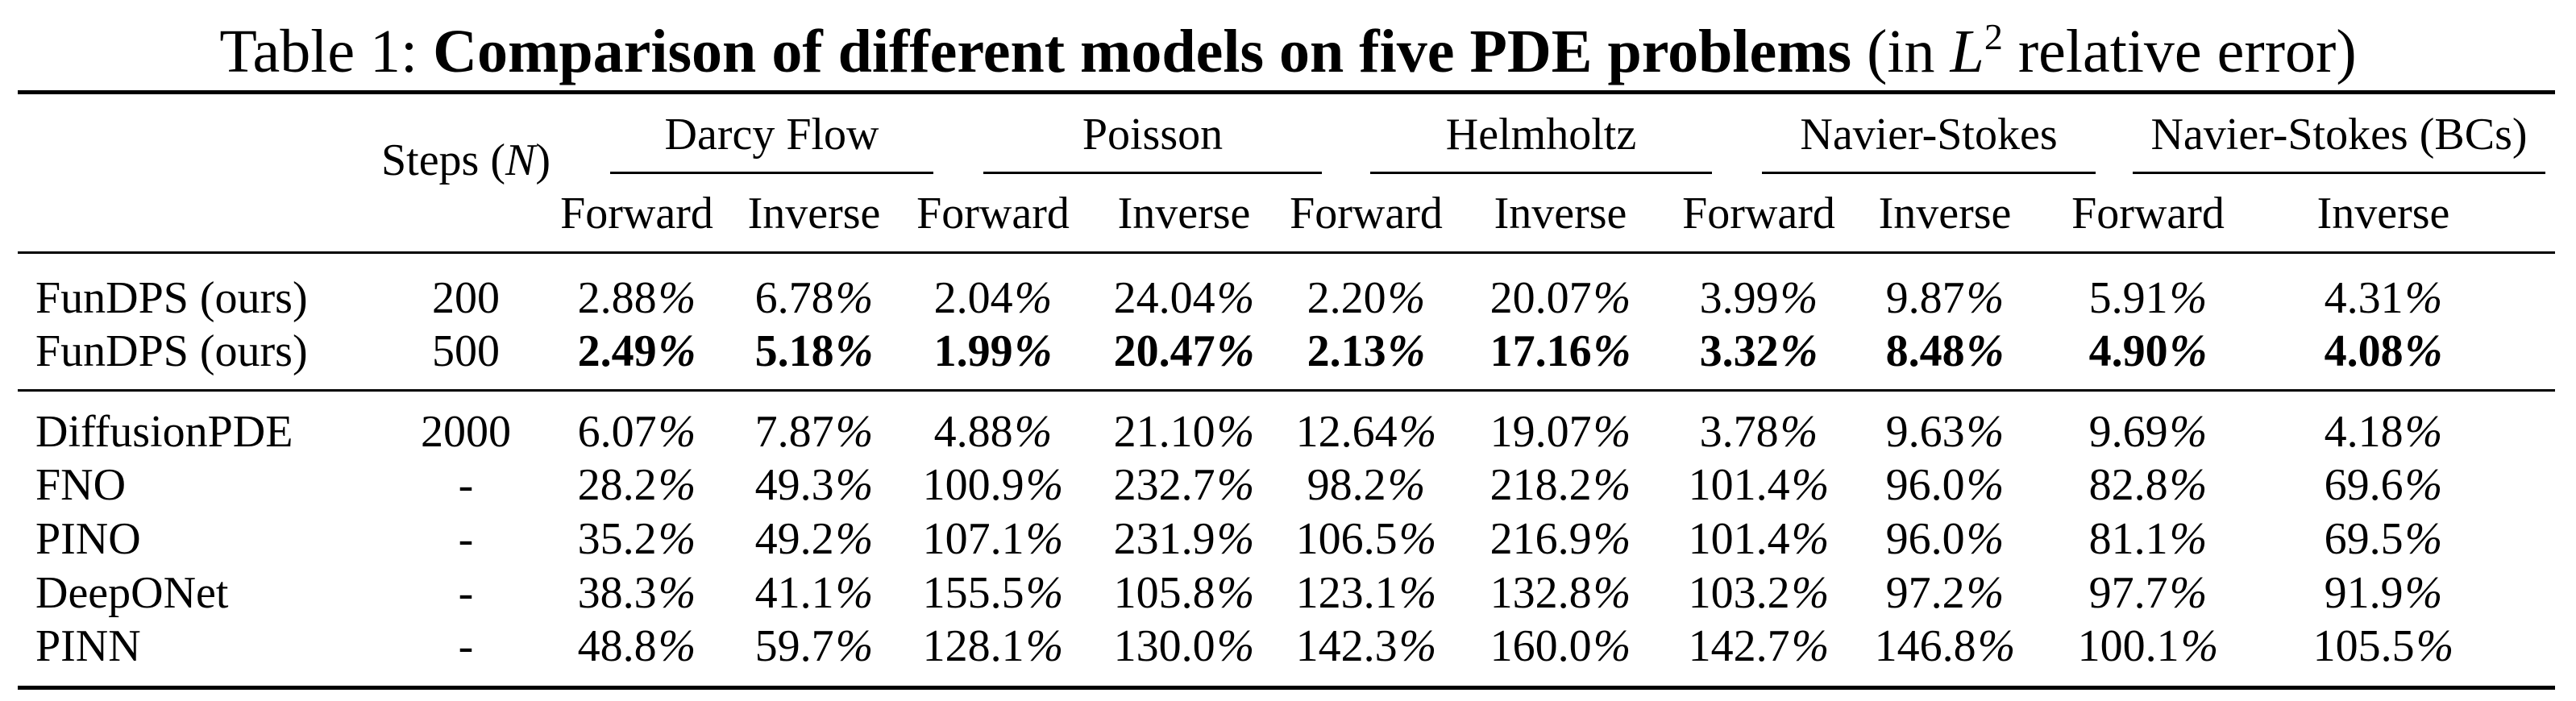  Describe the element at coordinates (88, 646) in the screenshot. I see `model-name: PINN` at that location.